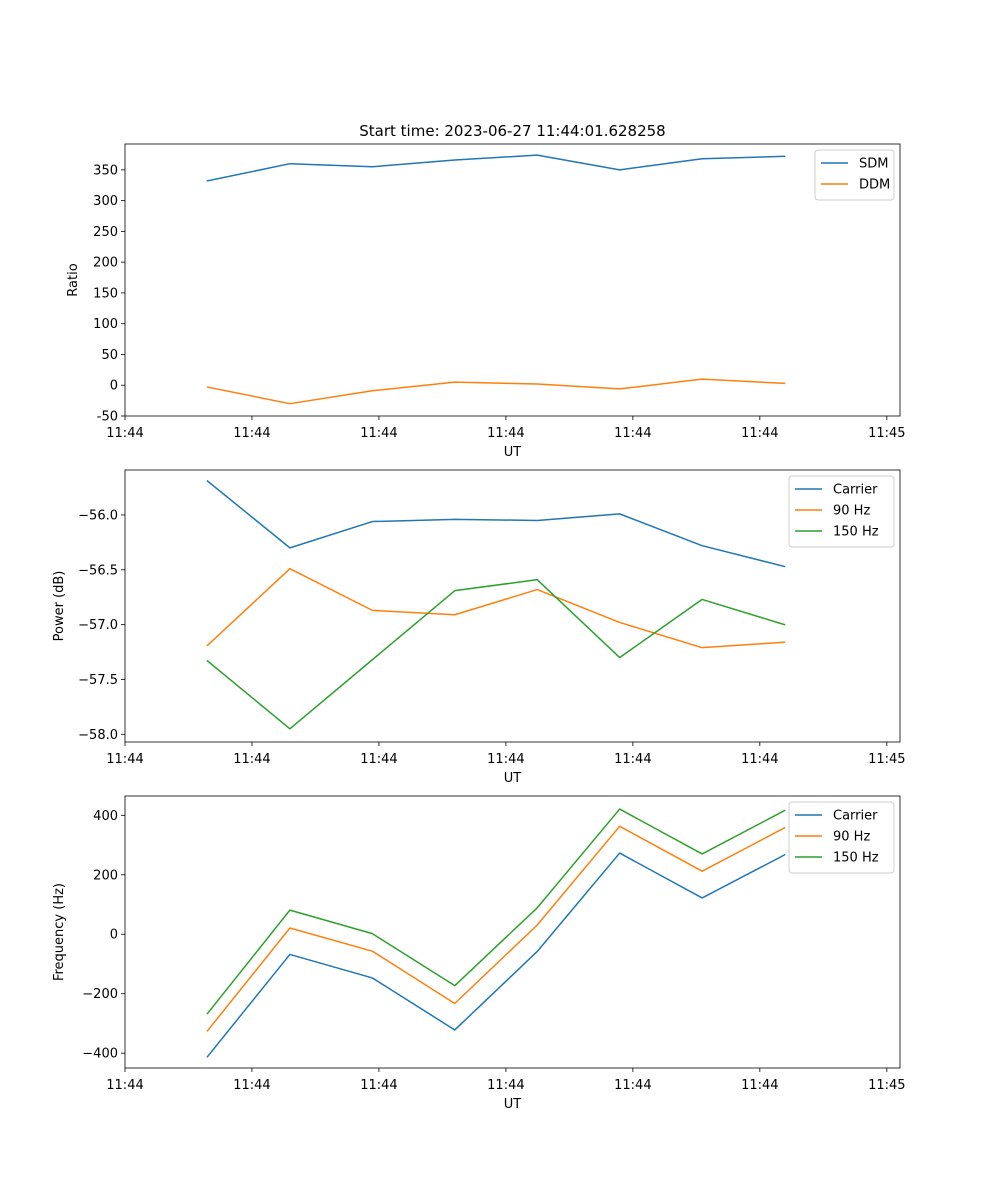  Describe the element at coordinates (107, 417) in the screenshot. I see `y-tick-label: -50` at that location.